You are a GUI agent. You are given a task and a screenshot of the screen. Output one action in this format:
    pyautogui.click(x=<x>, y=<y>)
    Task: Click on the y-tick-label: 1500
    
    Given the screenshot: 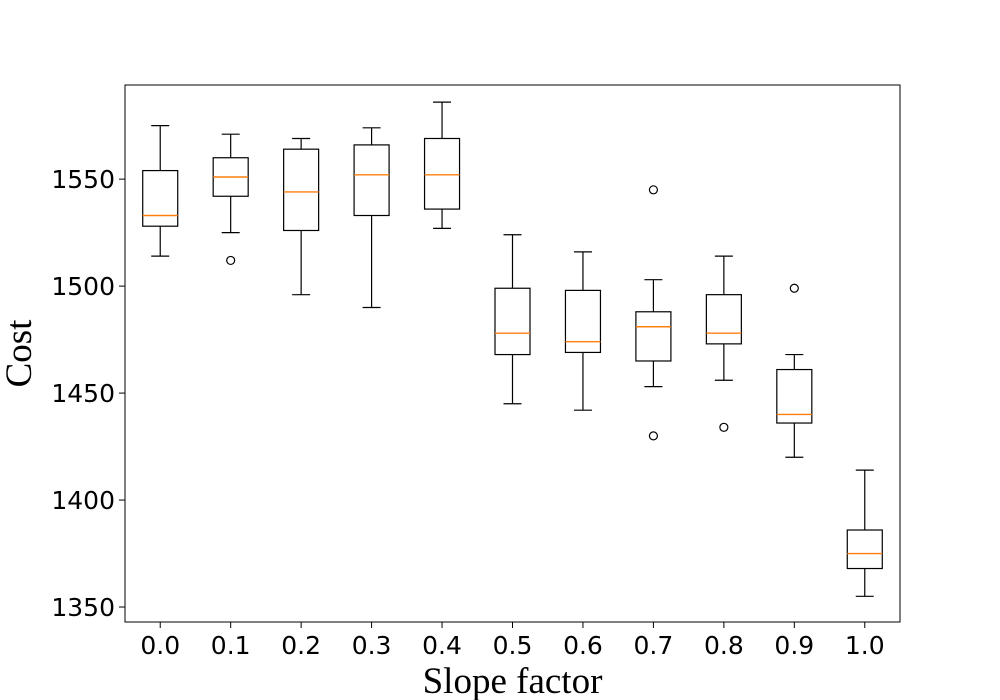 What is the action you would take?
    pyautogui.click(x=83, y=286)
    